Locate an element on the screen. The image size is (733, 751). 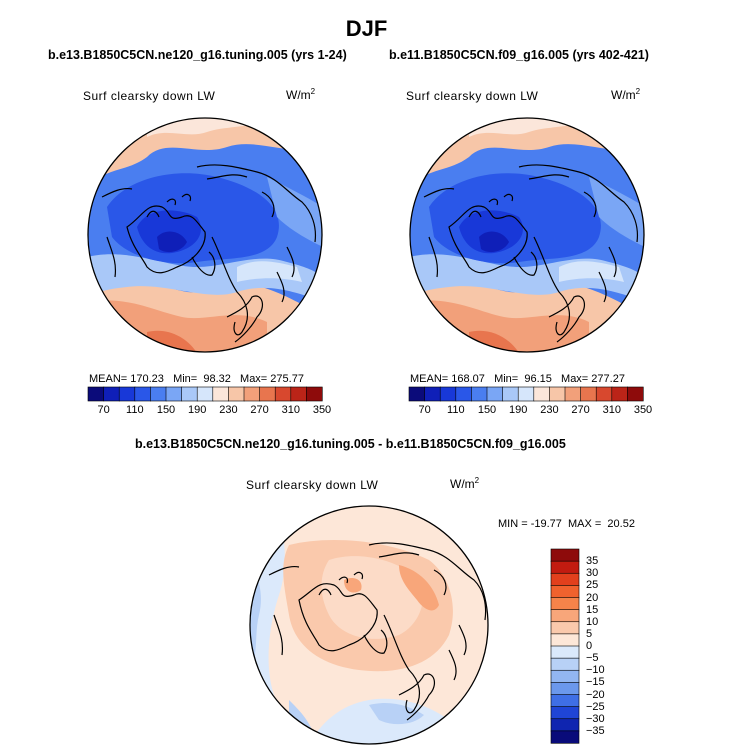
colorbar-tick-label: −15 is located at coordinates (595, 682).